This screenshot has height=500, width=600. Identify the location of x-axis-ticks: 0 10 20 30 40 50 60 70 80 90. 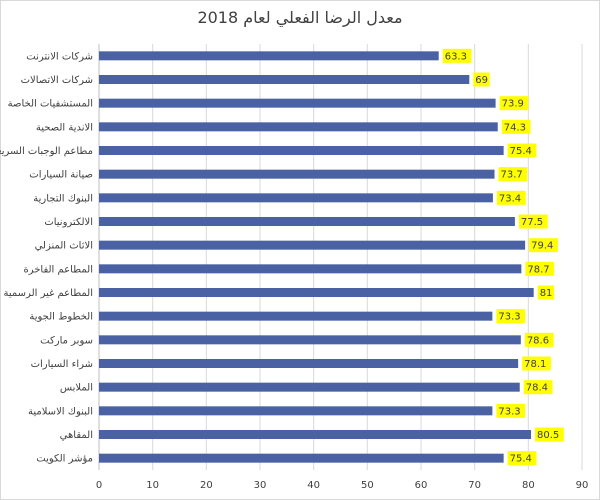
(342, 485).